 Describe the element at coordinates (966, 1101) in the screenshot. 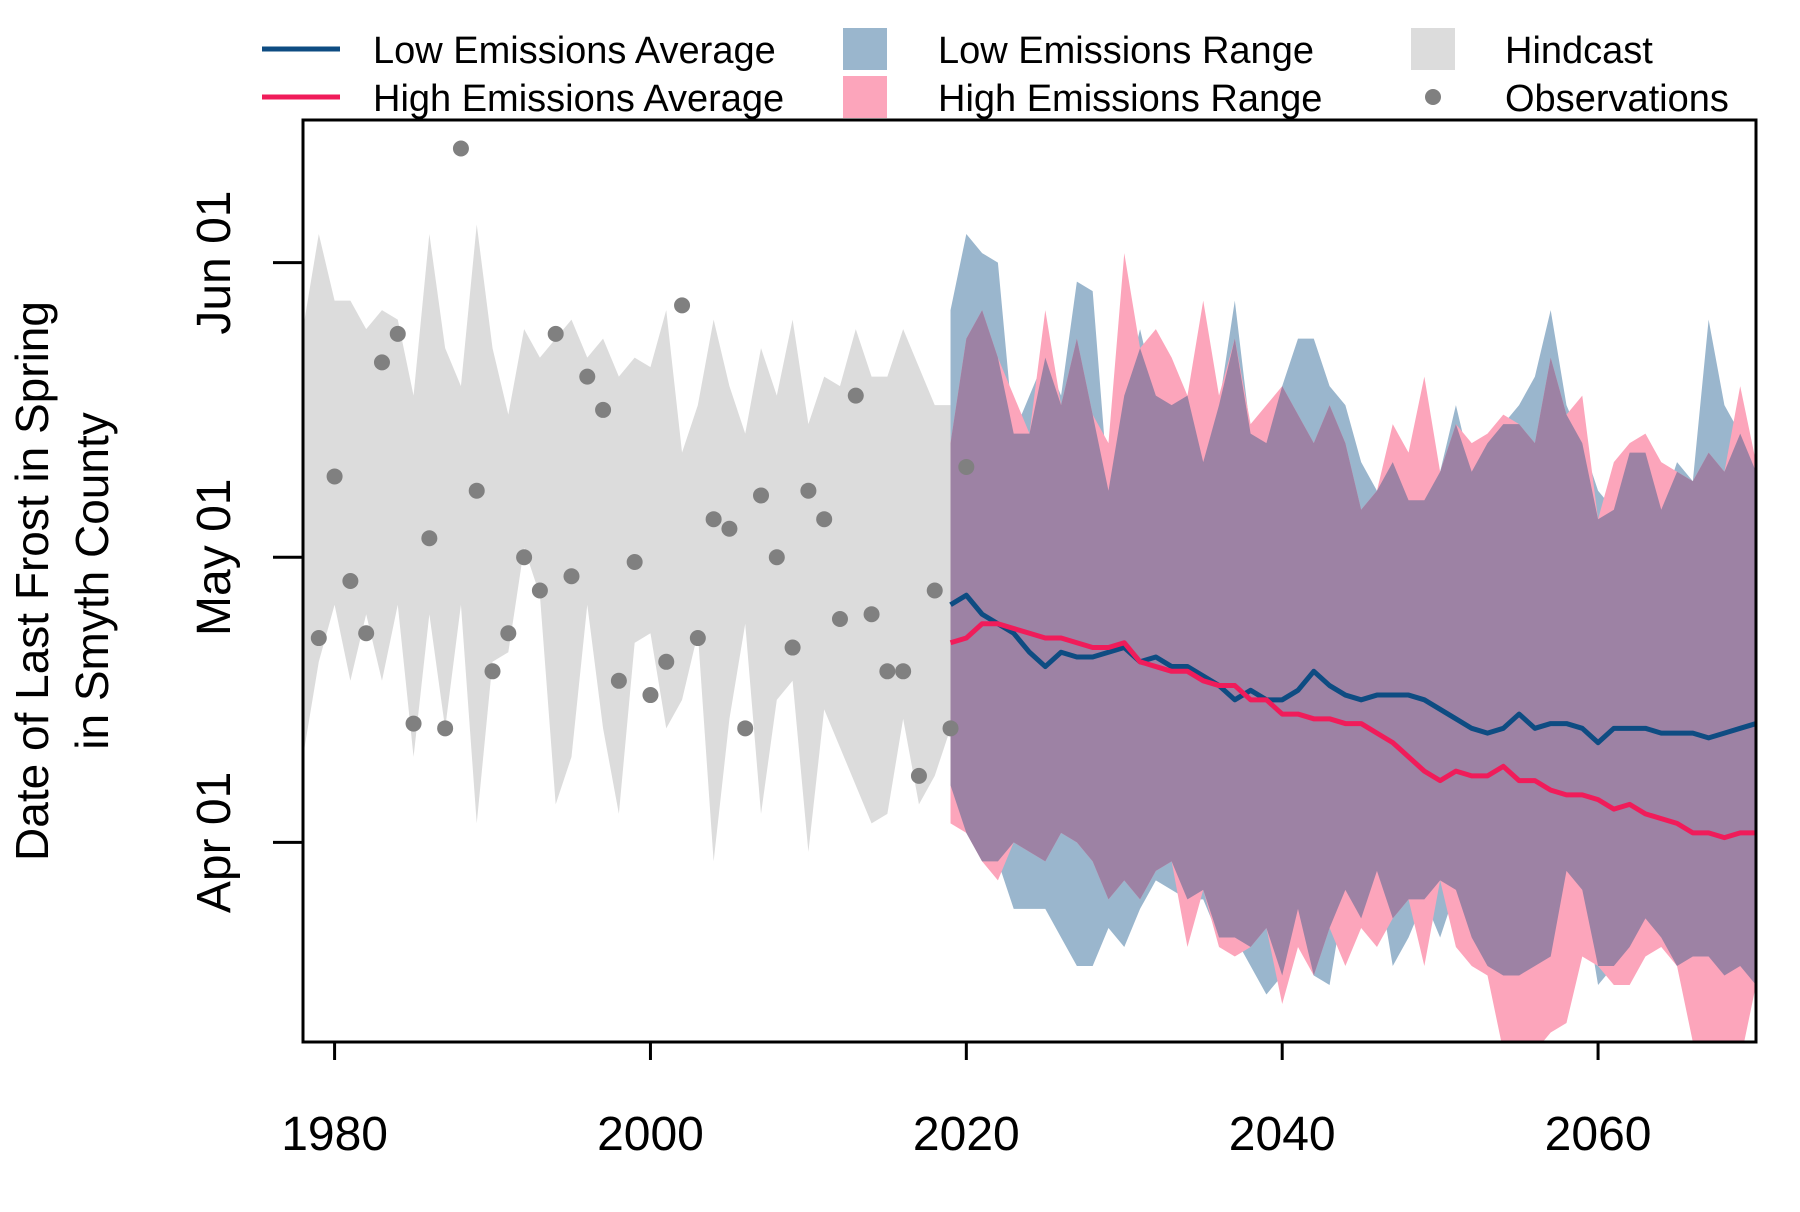

I see `x-axis: 1980 2000 2020 2040 2060` at that location.